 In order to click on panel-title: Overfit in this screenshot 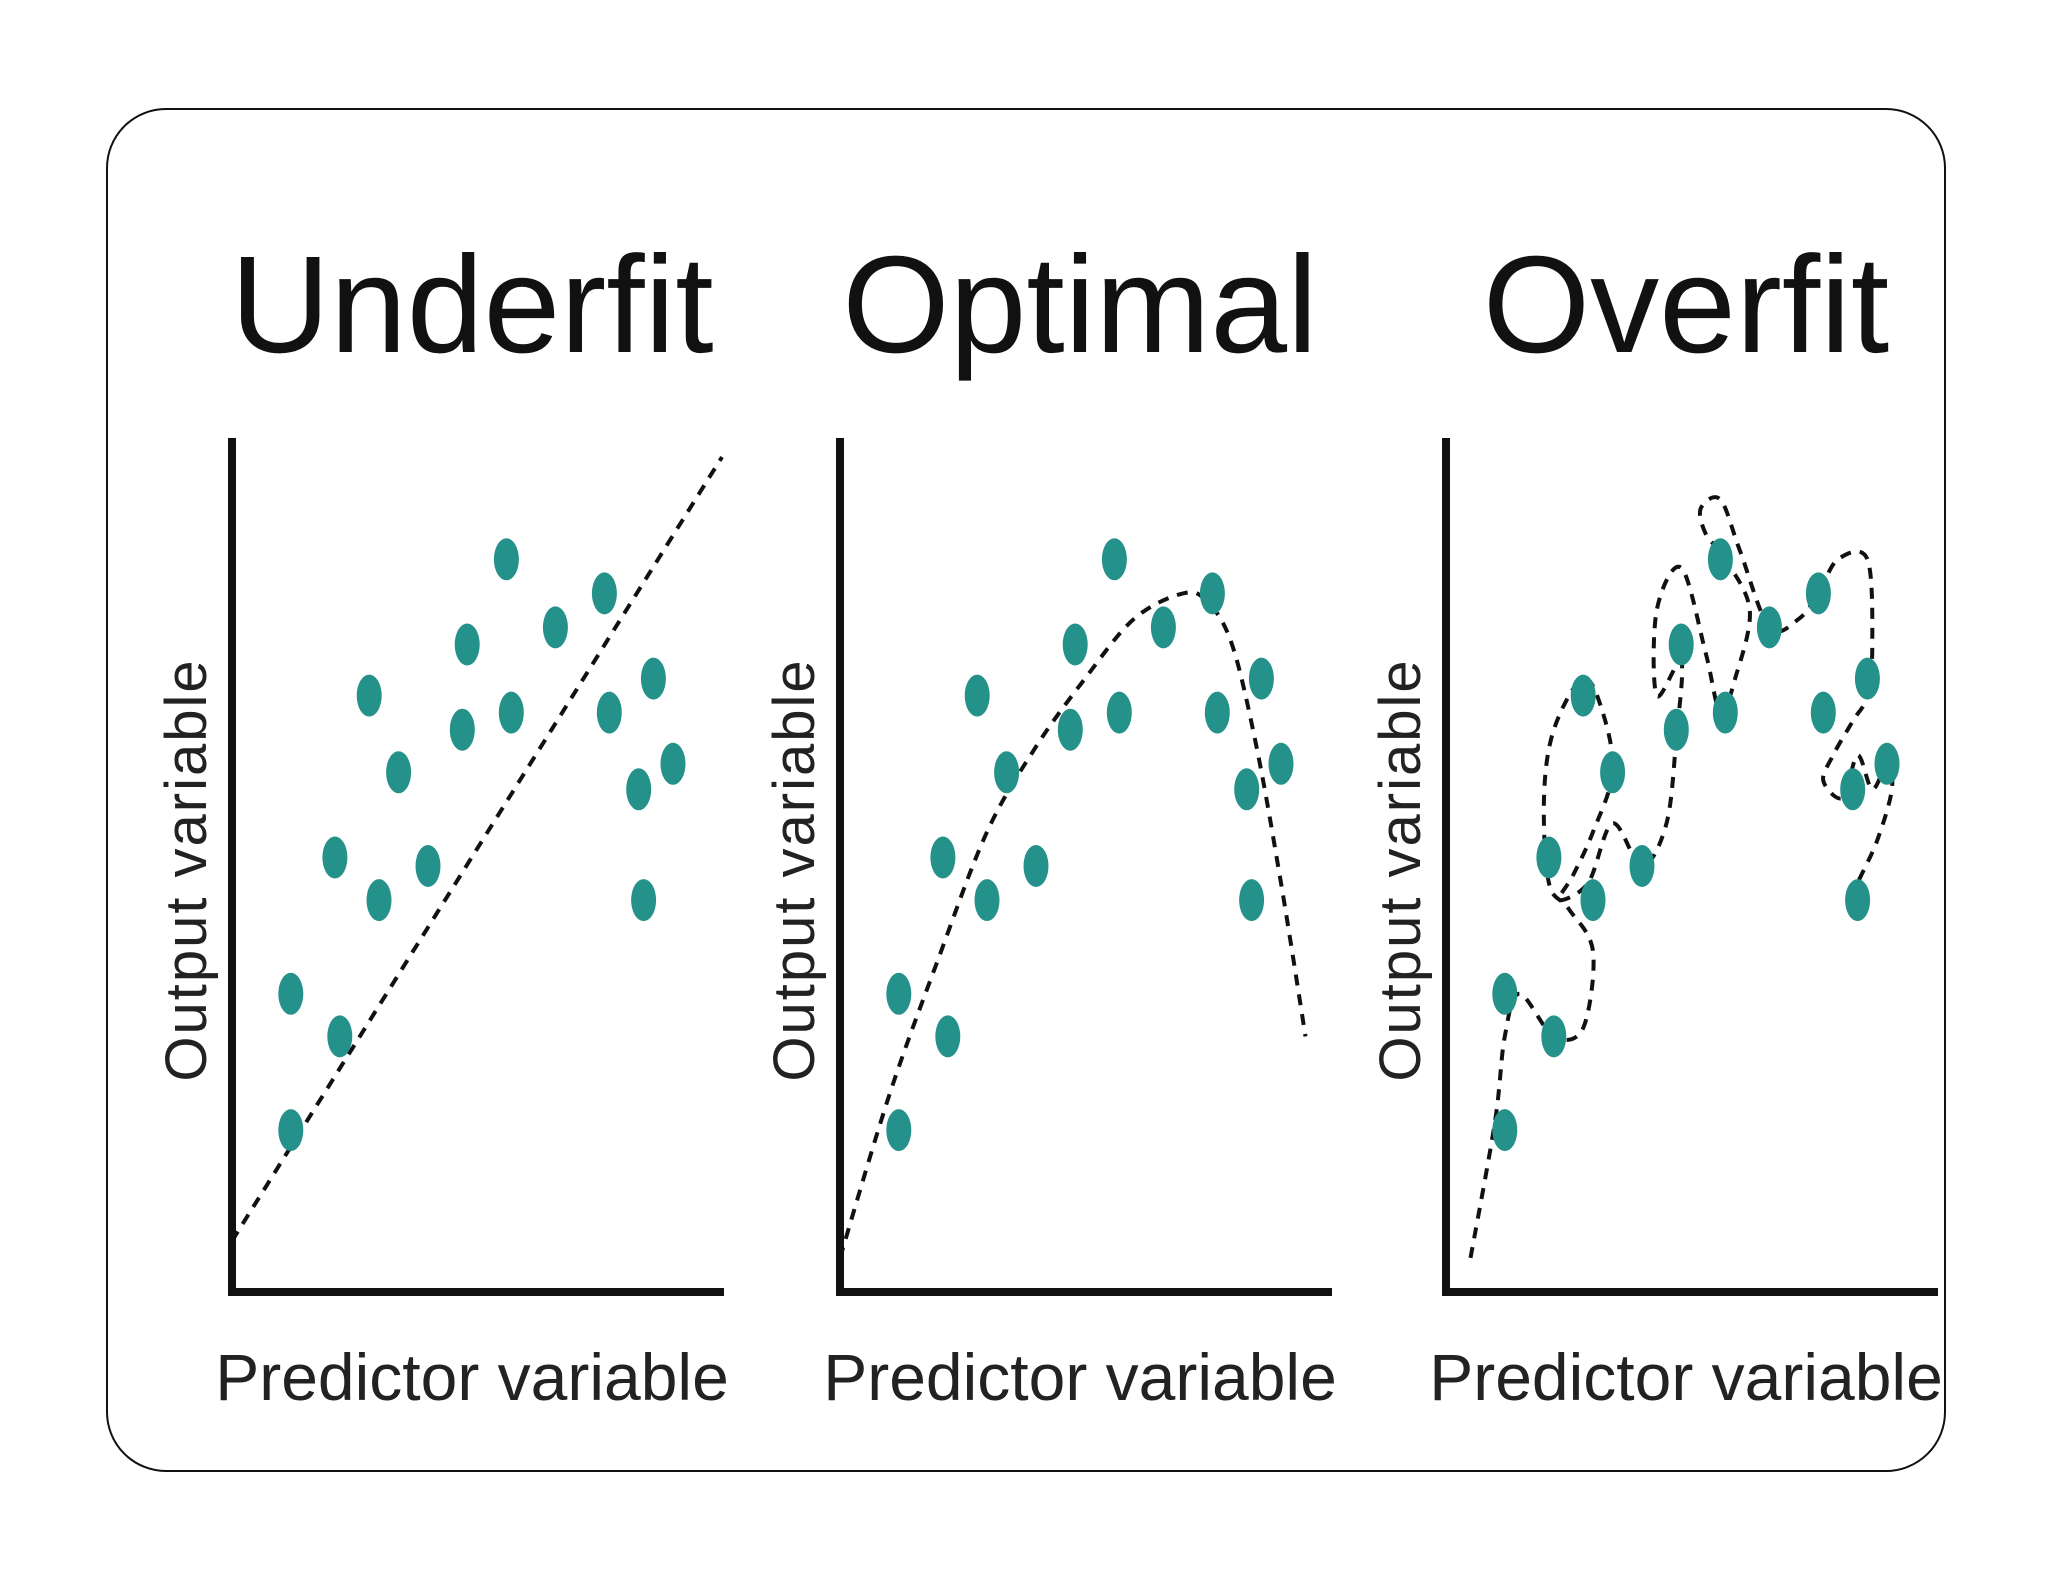, I will do `click(1686, 305)`.